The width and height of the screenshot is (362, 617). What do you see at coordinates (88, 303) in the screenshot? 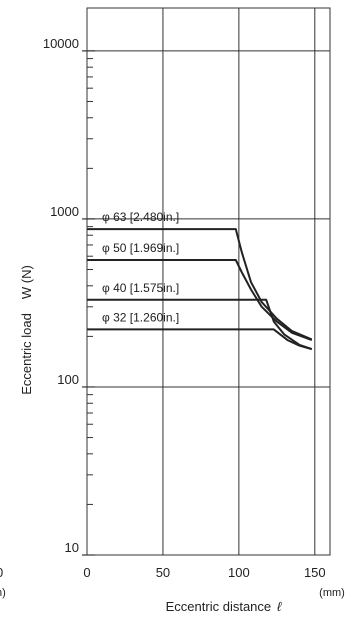
I see `minor-ticks` at bounding box center [88, 303].